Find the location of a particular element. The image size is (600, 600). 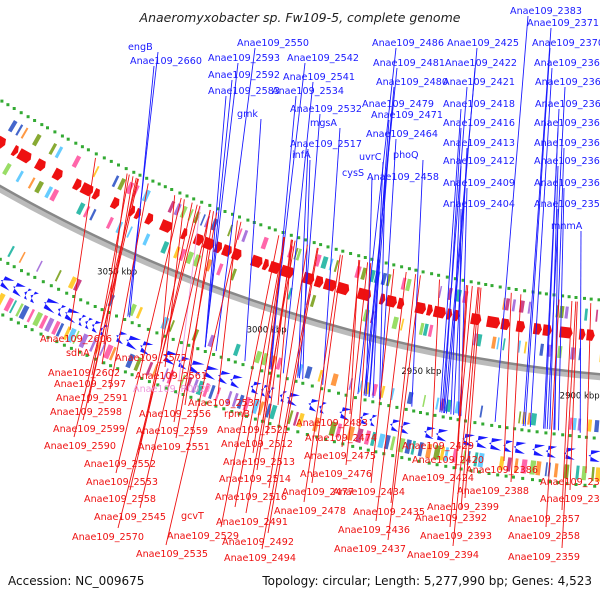

reverse-gene-label: Anae109_2591 is located at coordinates (92, 398).